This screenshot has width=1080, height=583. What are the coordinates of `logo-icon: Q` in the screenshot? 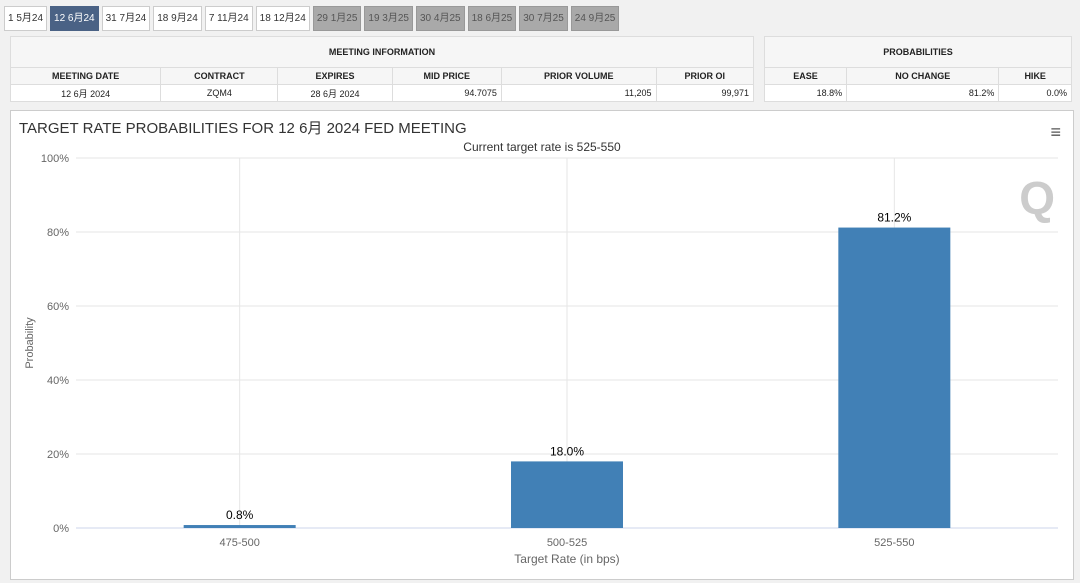 It's located at (1037, 198).